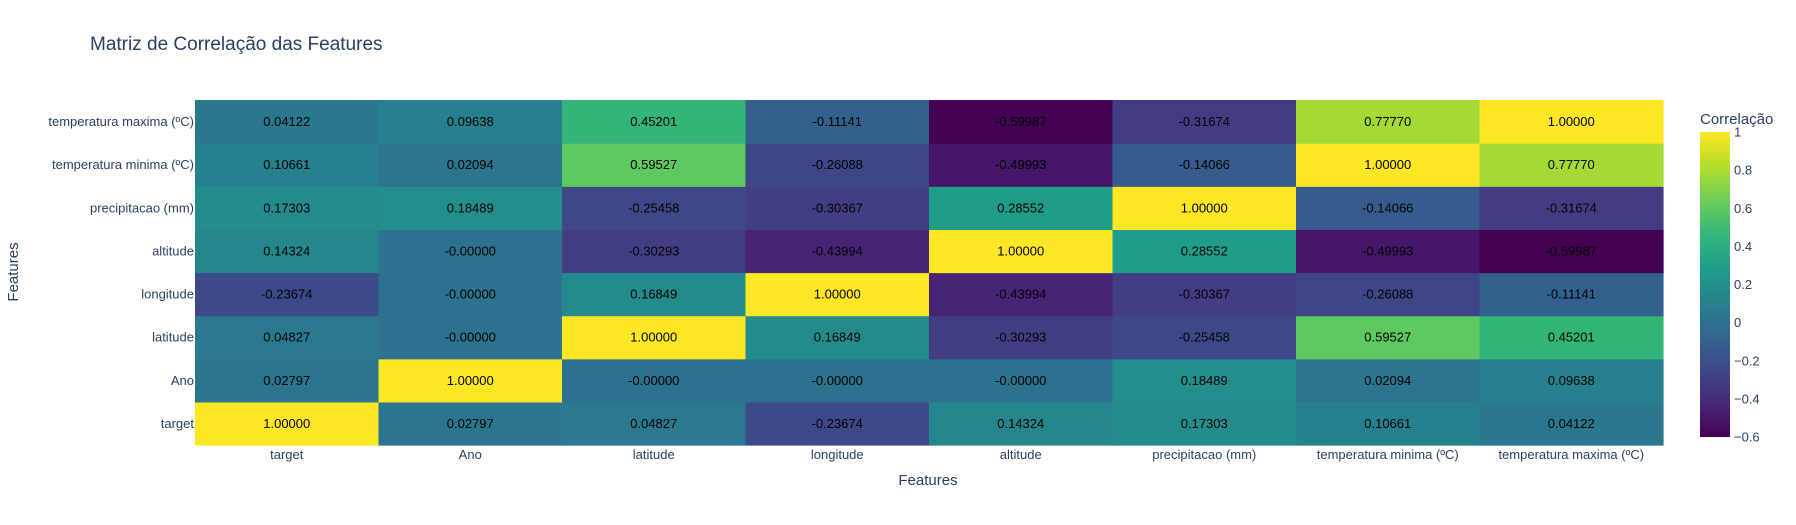 This screenshot has width=1796, height=525. What do you see at coordinates (1388, 454) in the screenshot?
I see `x-tick-label: temperatura minima (ºC)` at bounding box center [1388, 454].